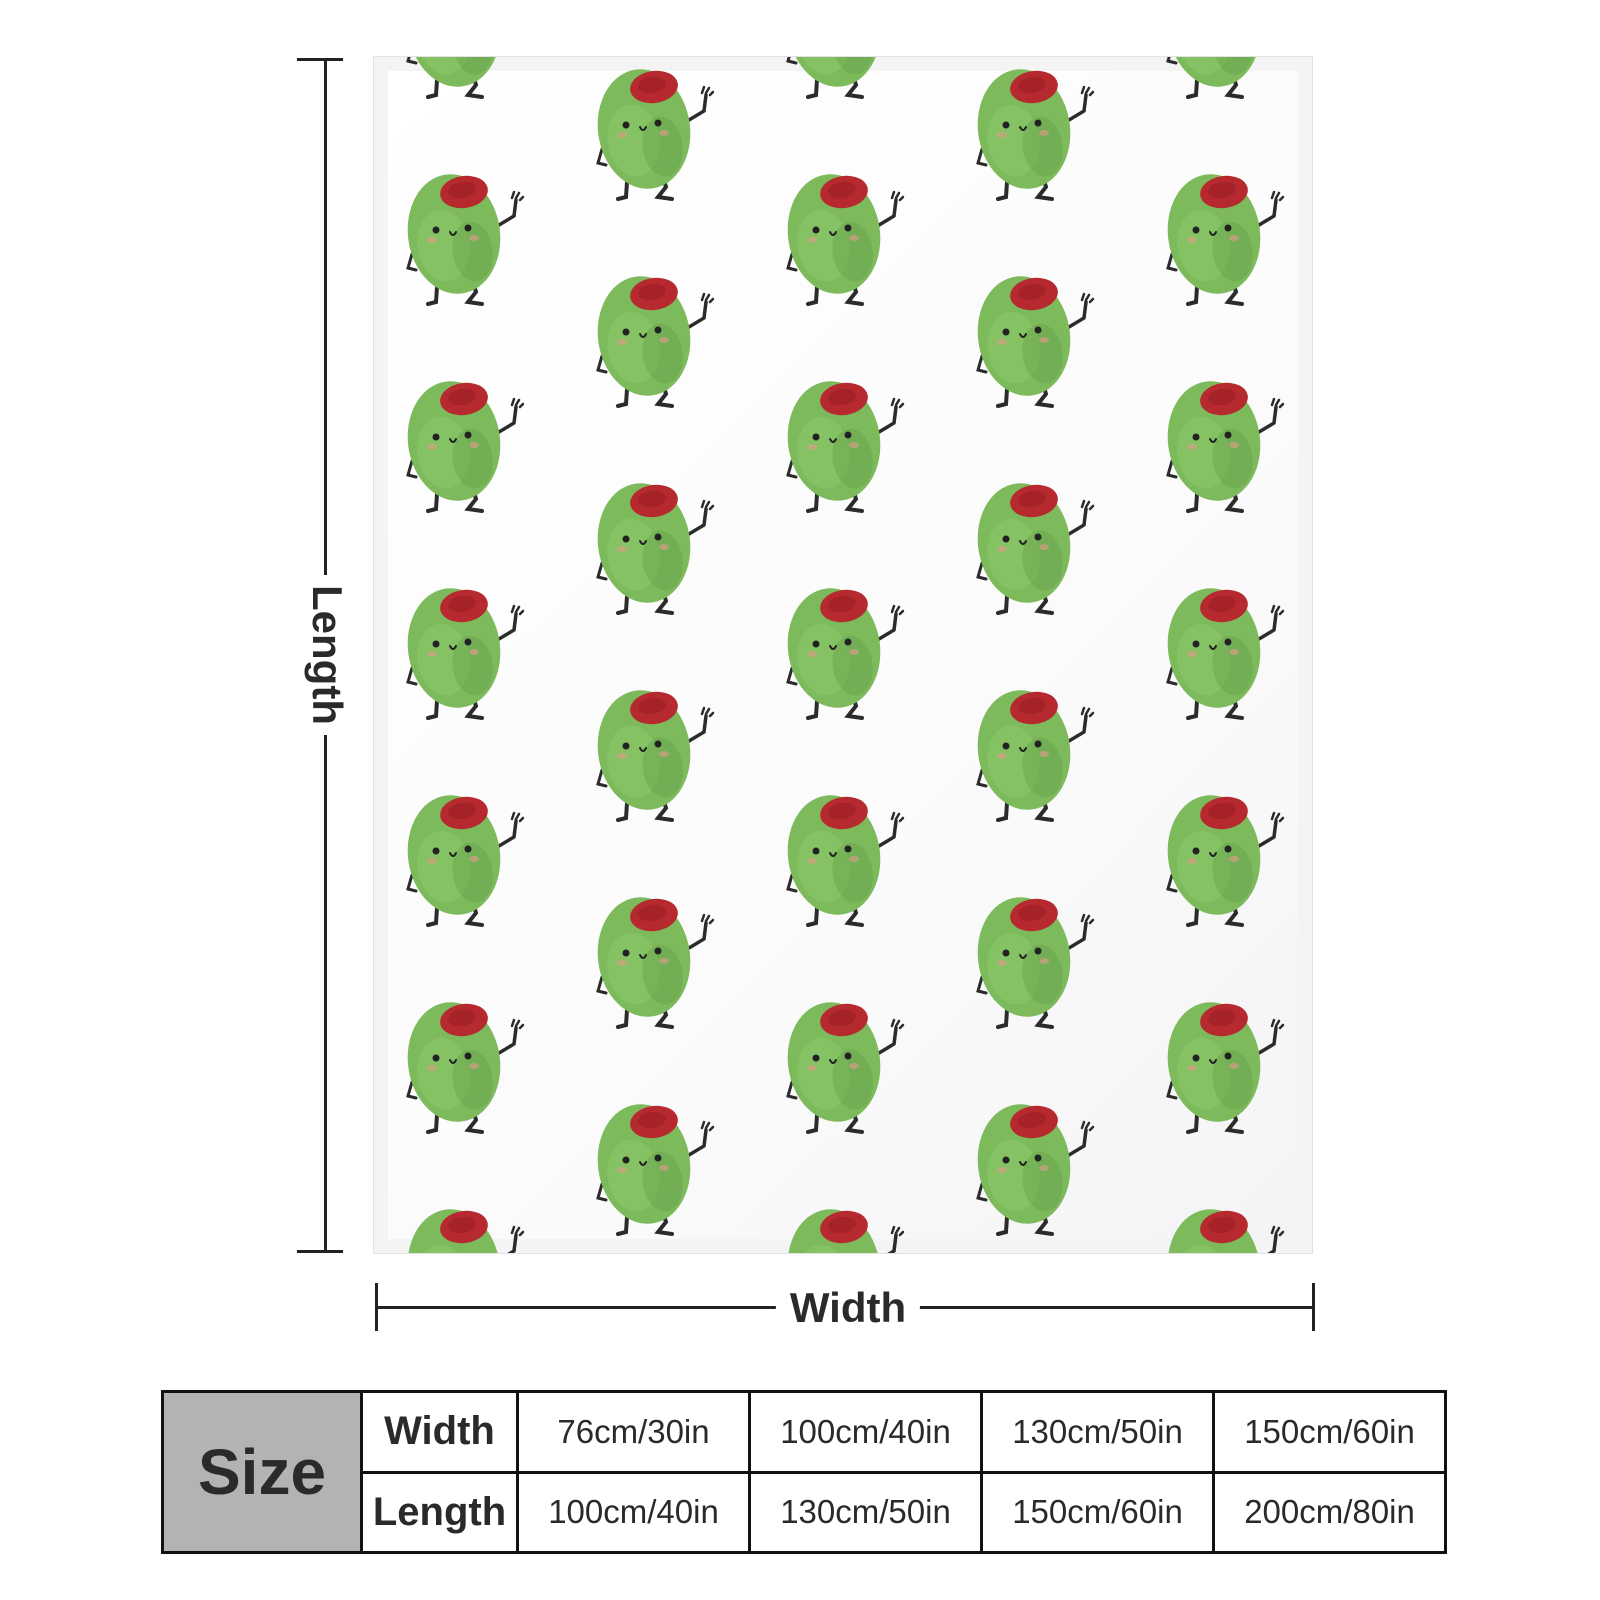 This screenshot has height=1600, width=1600. I want to click on row-label: Width, so click(441, 1432).